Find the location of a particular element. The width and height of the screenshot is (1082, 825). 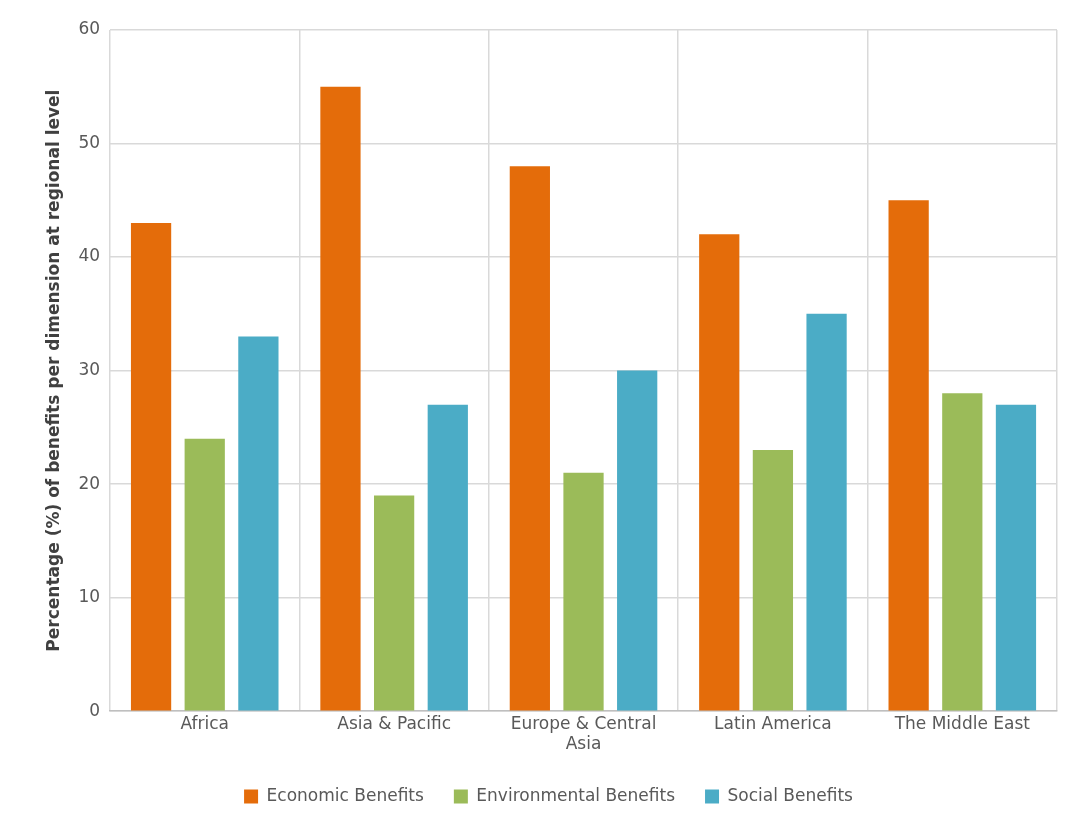

y-tick-label: 50 is located at coordinates (89, 141).